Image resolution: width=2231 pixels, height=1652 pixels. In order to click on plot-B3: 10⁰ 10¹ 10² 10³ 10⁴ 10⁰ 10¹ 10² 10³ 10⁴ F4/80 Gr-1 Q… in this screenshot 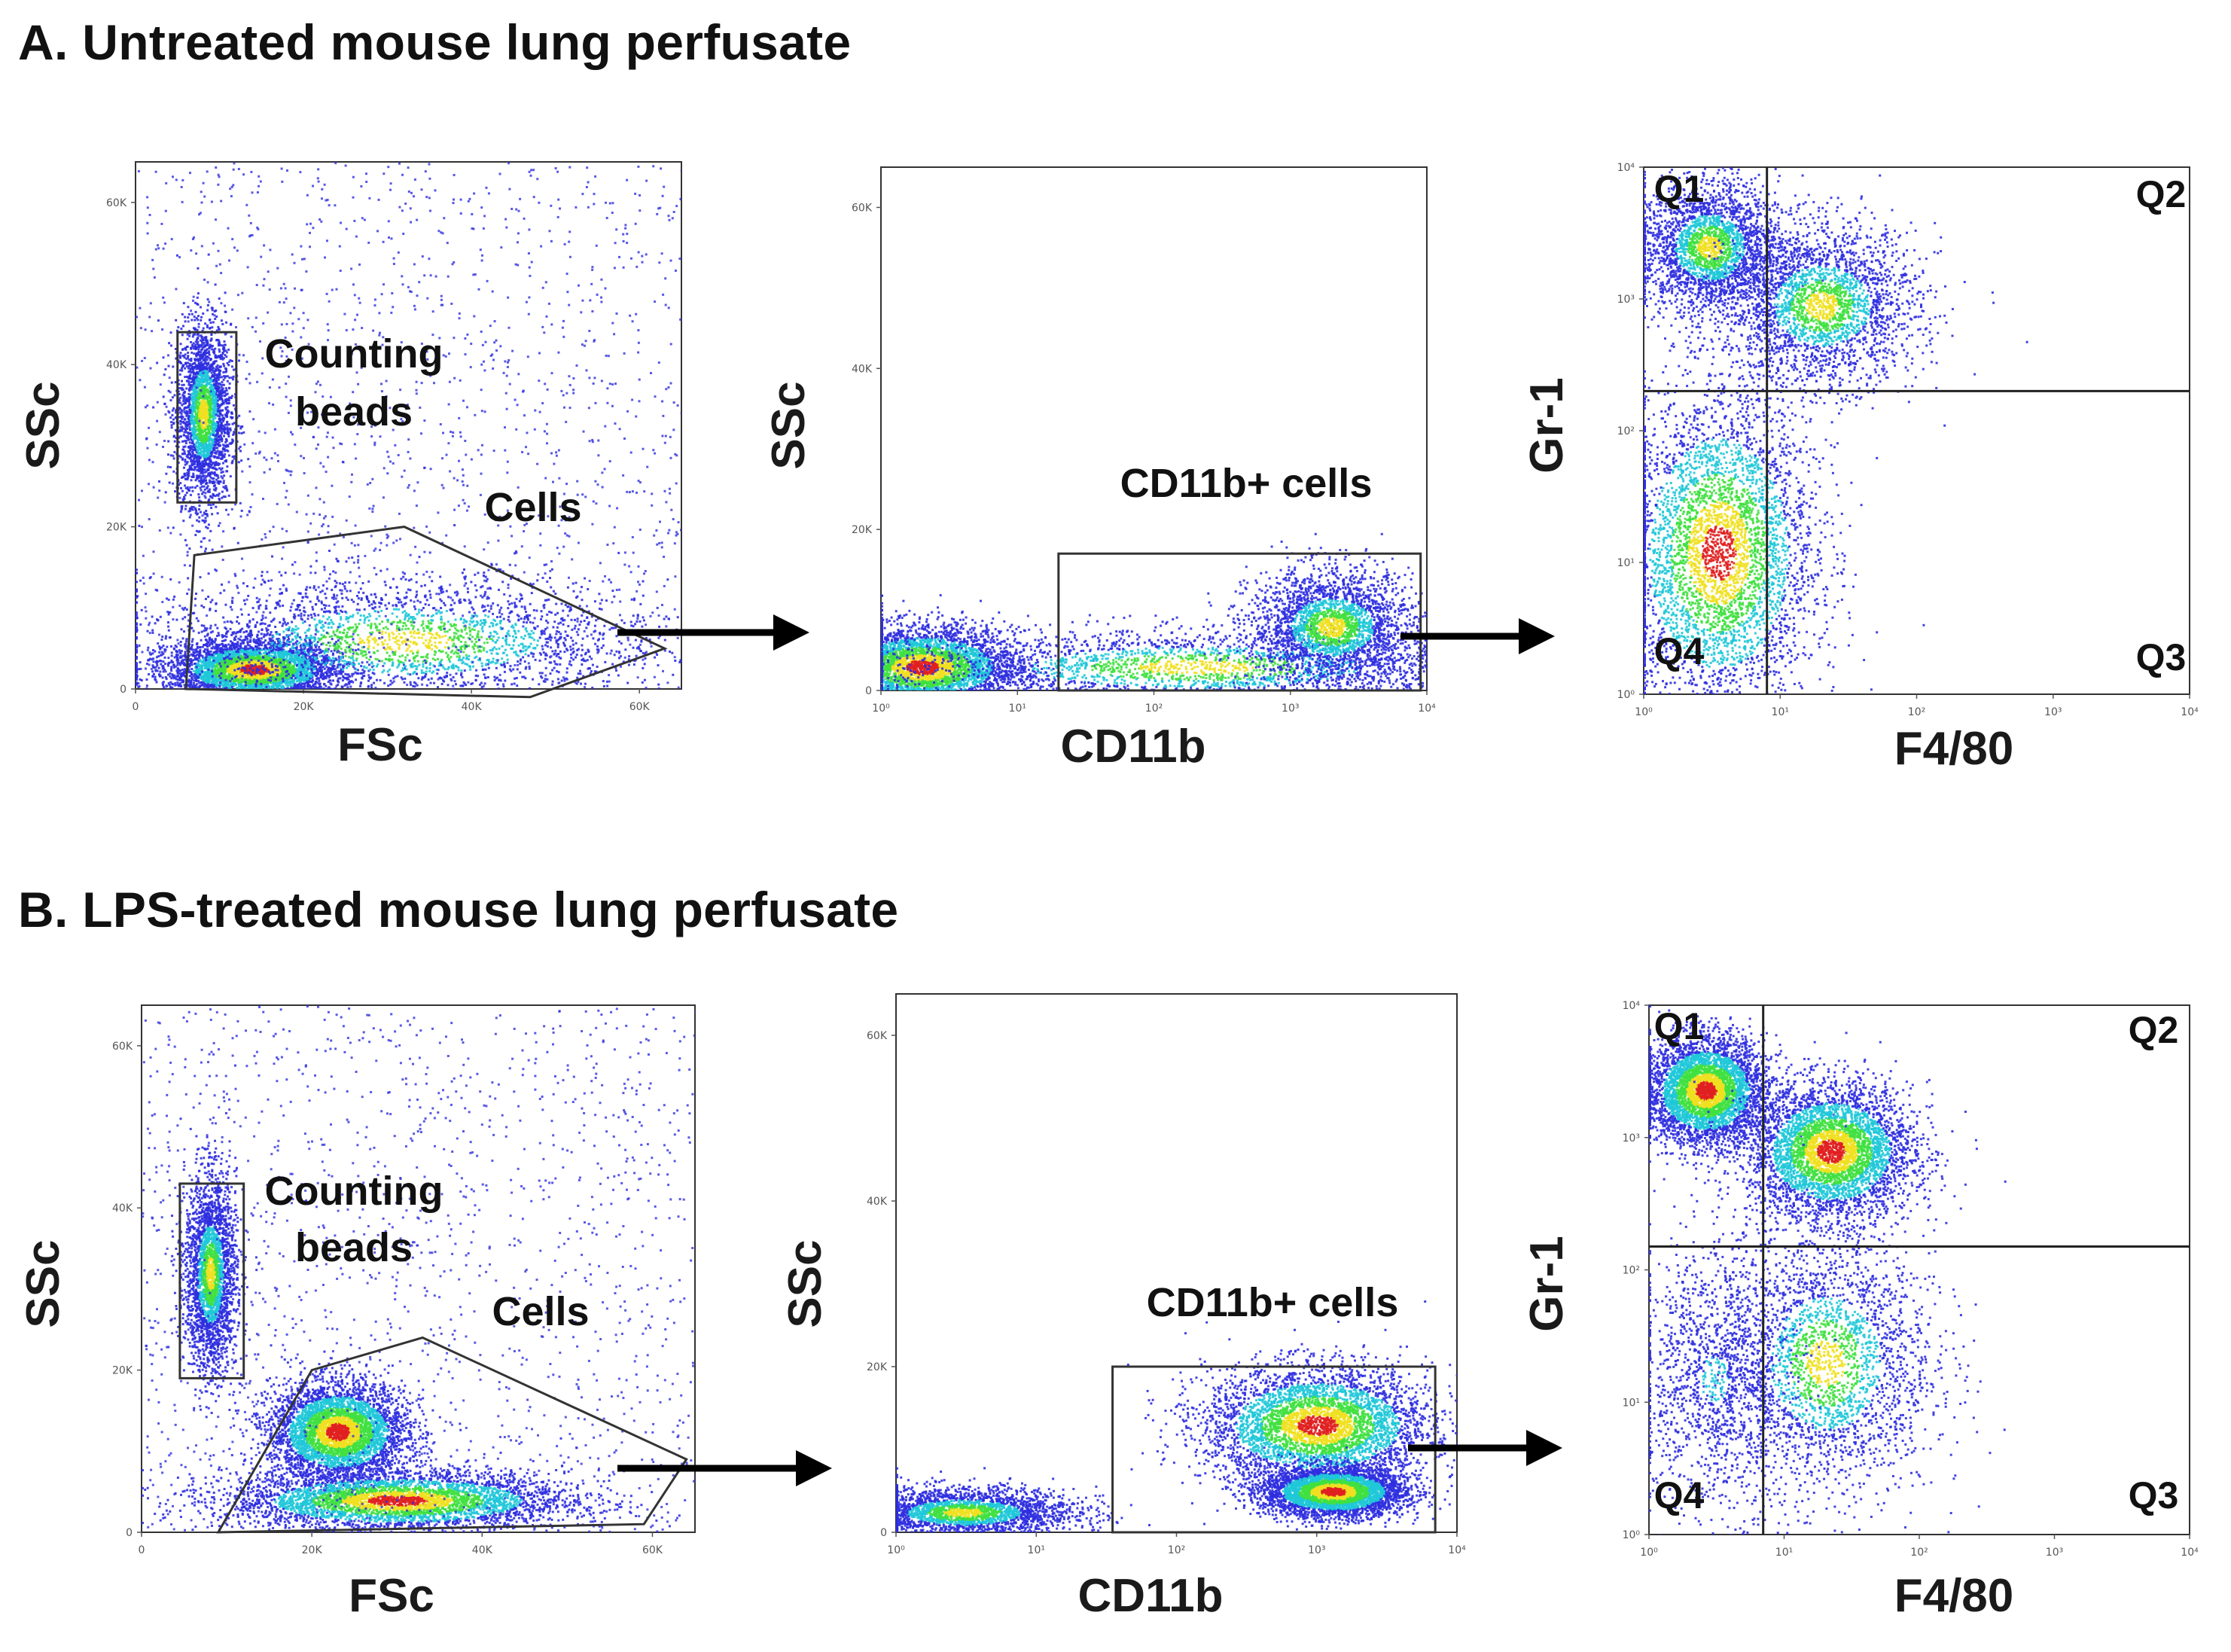, I will do `click(1860, 1300)`.